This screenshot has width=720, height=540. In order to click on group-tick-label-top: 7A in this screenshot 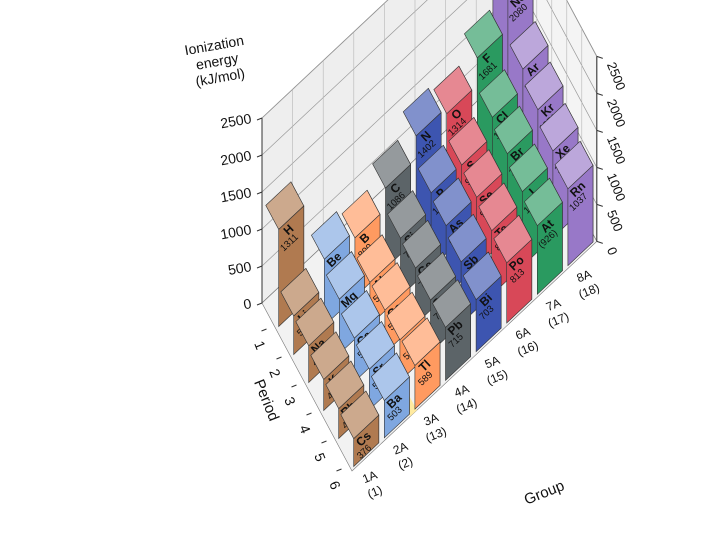, I will do `click(553, 304)`.